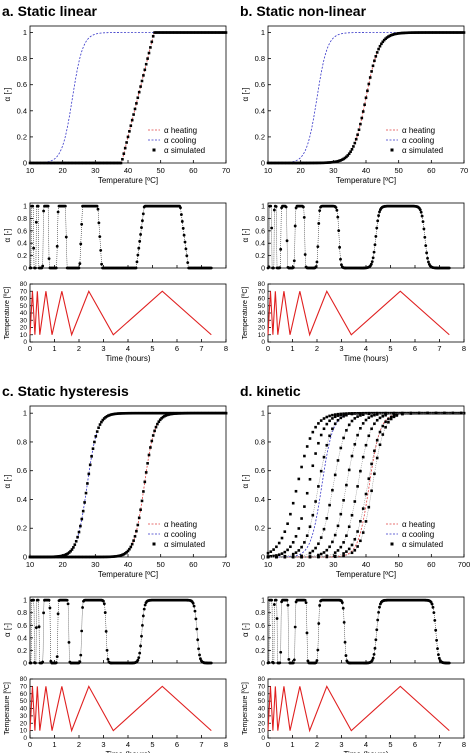 Image resolution: width=474 pixels, height=753 pixels. Describe the element at coordinates (180, 534) in the screenshot. I see `legend-label: α cooling` at that location.